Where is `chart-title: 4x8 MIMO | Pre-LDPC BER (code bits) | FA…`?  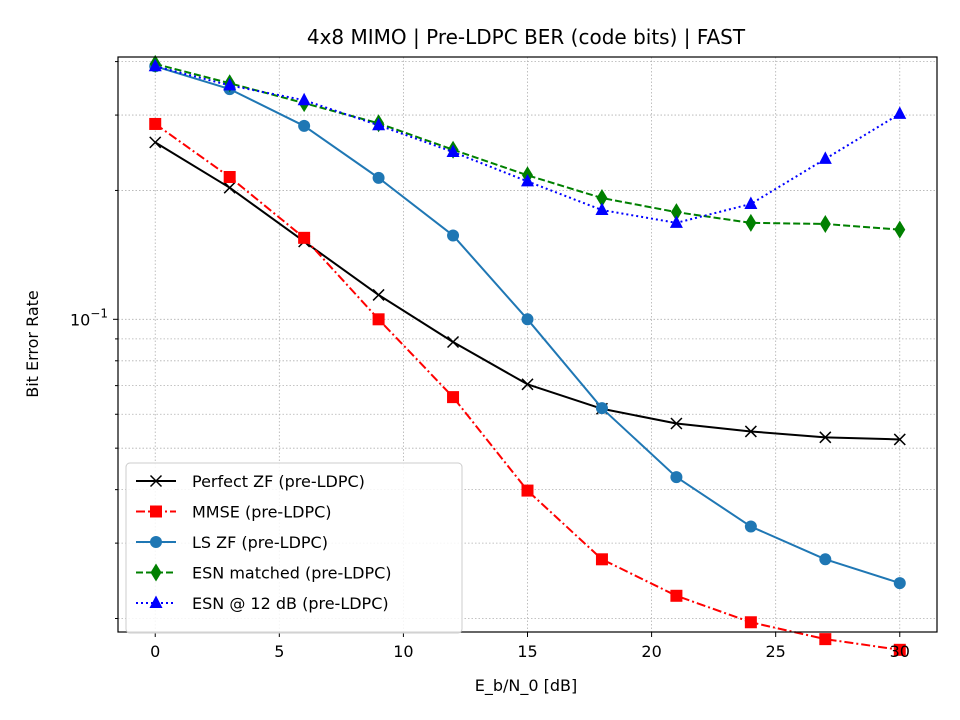
chart-title: 4x8 MIMO | Pre-LDPC BER (code bits) | FA… is located at coordinates (526, 37).